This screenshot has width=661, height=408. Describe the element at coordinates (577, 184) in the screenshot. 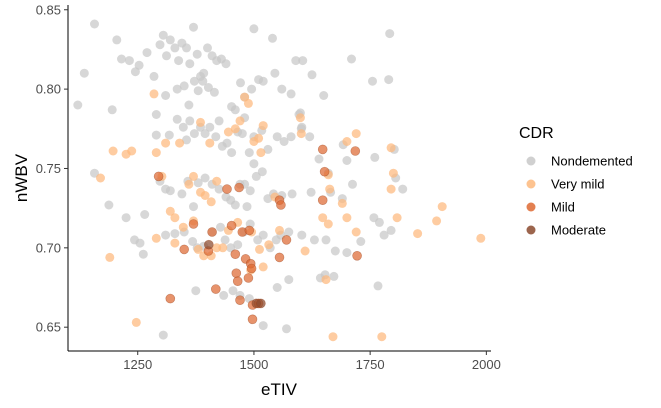

I see `legend-label-very-mild: Very mild` at that location.